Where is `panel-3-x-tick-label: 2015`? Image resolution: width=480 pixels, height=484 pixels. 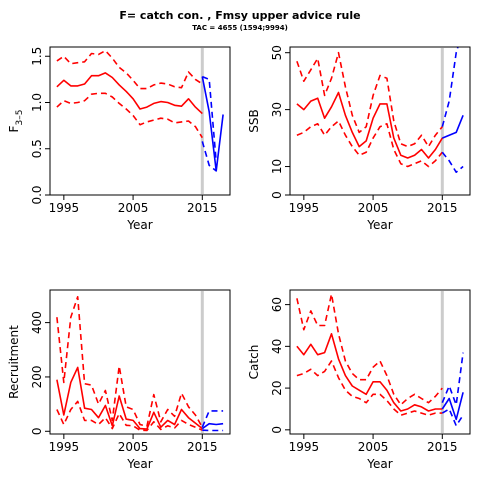
panel-3-x-tick-label: 2015 is located at coordinates (202, 447).